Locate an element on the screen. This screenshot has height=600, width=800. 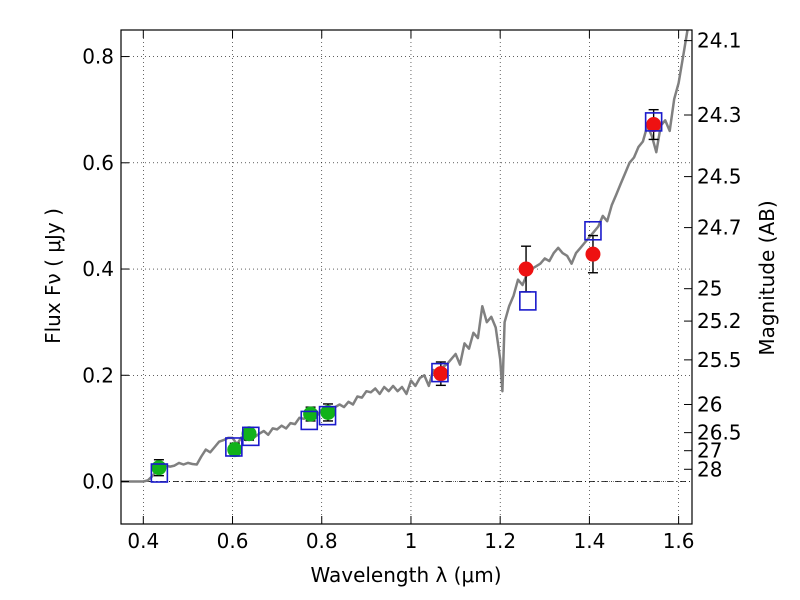
x-tick-label: 0.6 is located at coordinates (233, 541).